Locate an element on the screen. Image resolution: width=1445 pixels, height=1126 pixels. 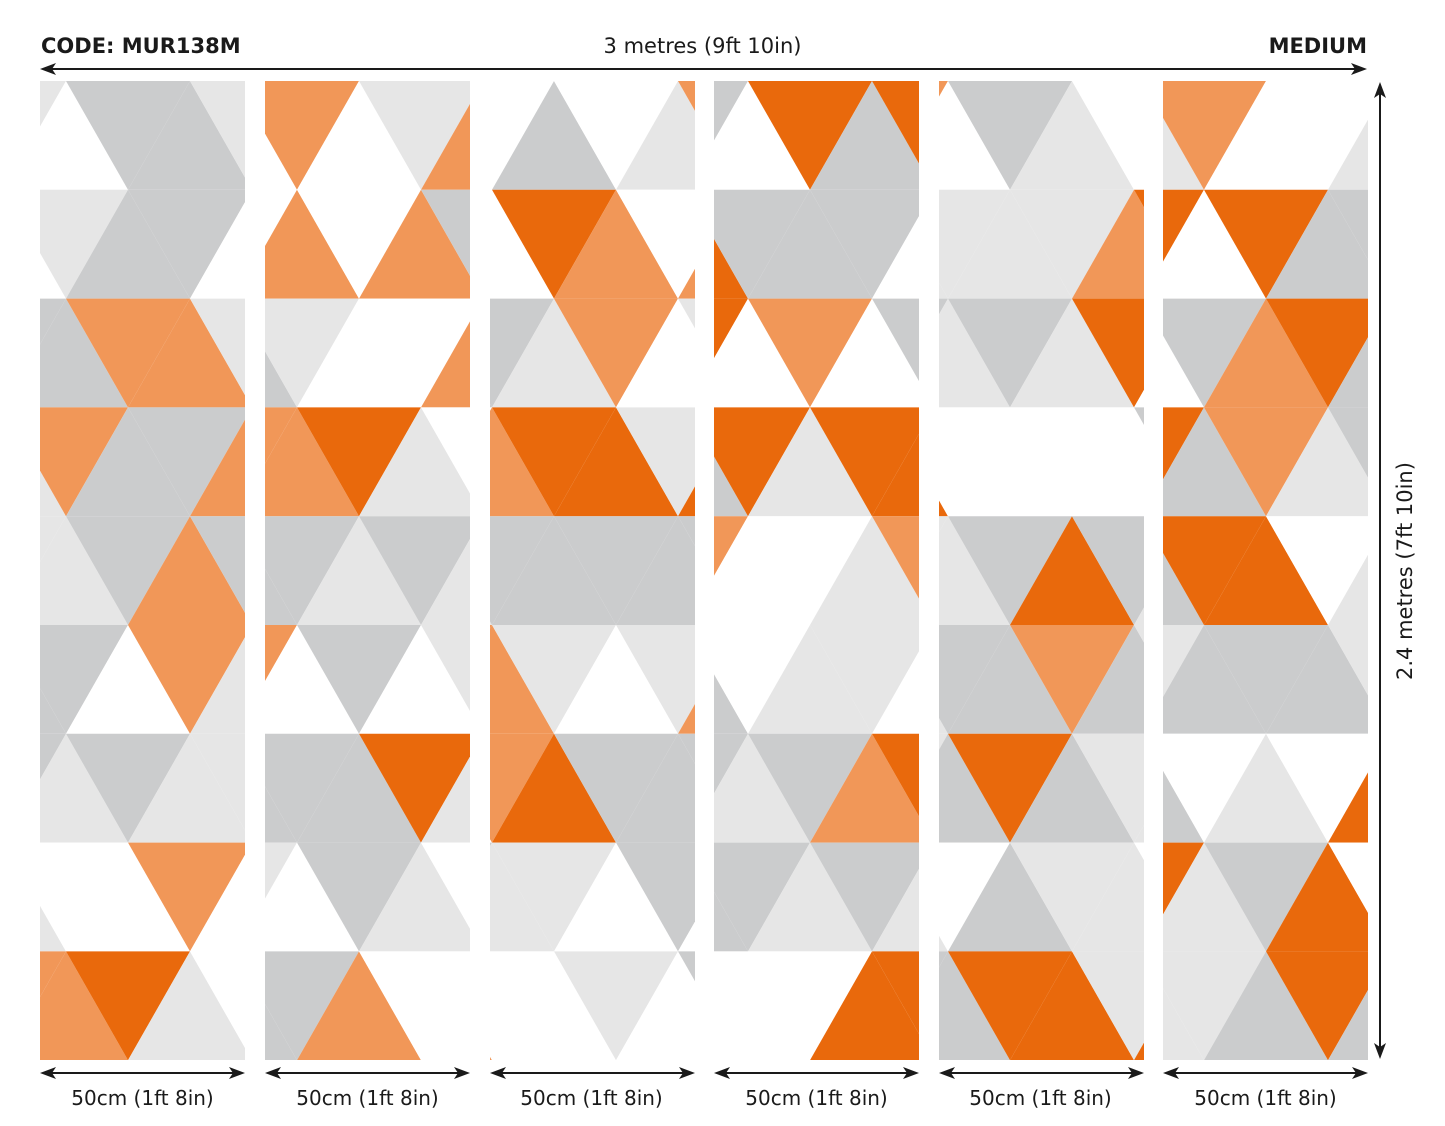
total-width-arrow-head-icon is located at coordinates (1359, 69).